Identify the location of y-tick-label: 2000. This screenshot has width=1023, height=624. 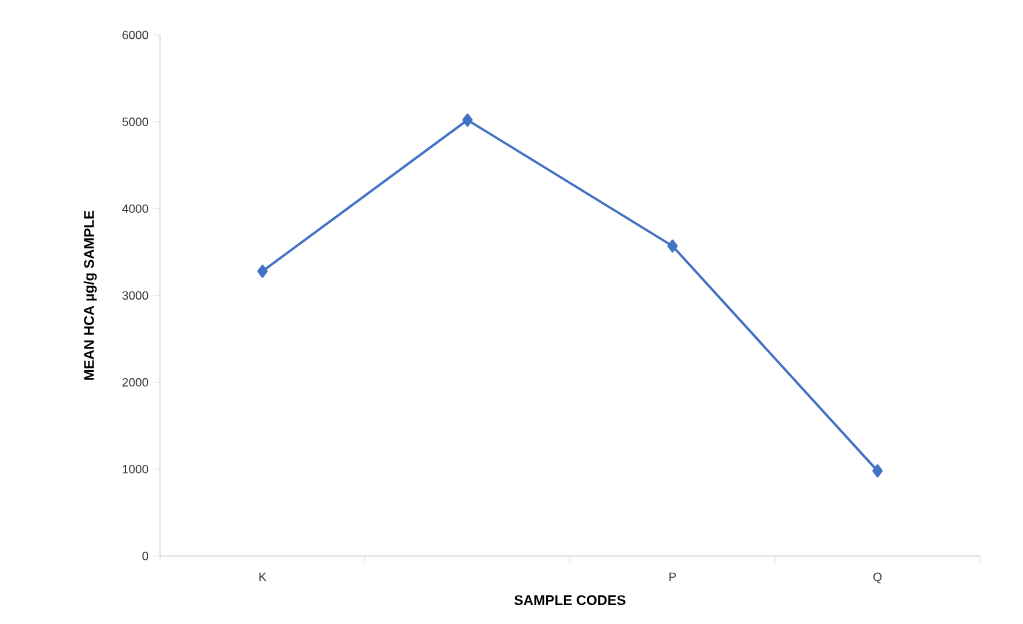
(135, 382).